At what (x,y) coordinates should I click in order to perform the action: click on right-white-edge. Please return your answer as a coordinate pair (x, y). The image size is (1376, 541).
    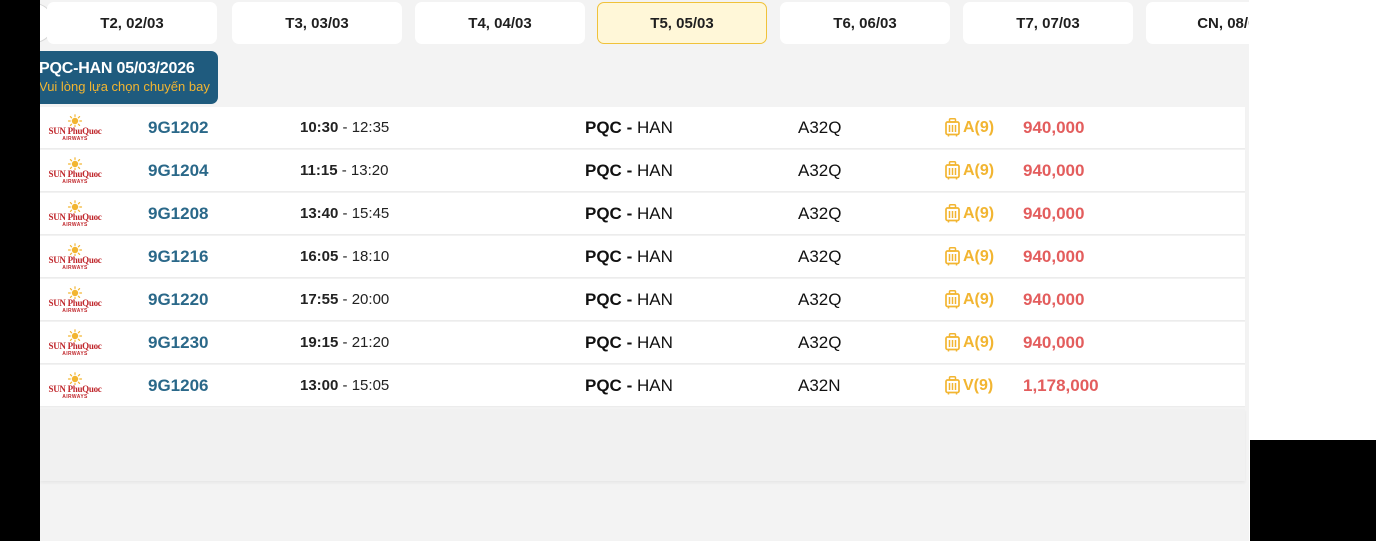
    Looking at the image, I should click on (1249, 490).